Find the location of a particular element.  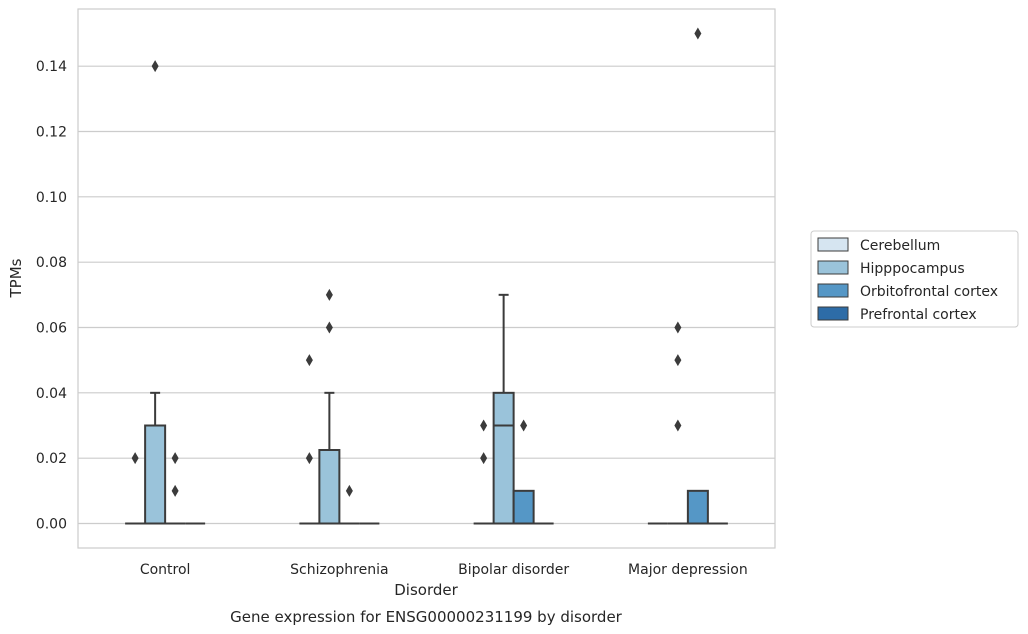

legend-label: Prefrontal cortex is located at coordinates (918, 315).